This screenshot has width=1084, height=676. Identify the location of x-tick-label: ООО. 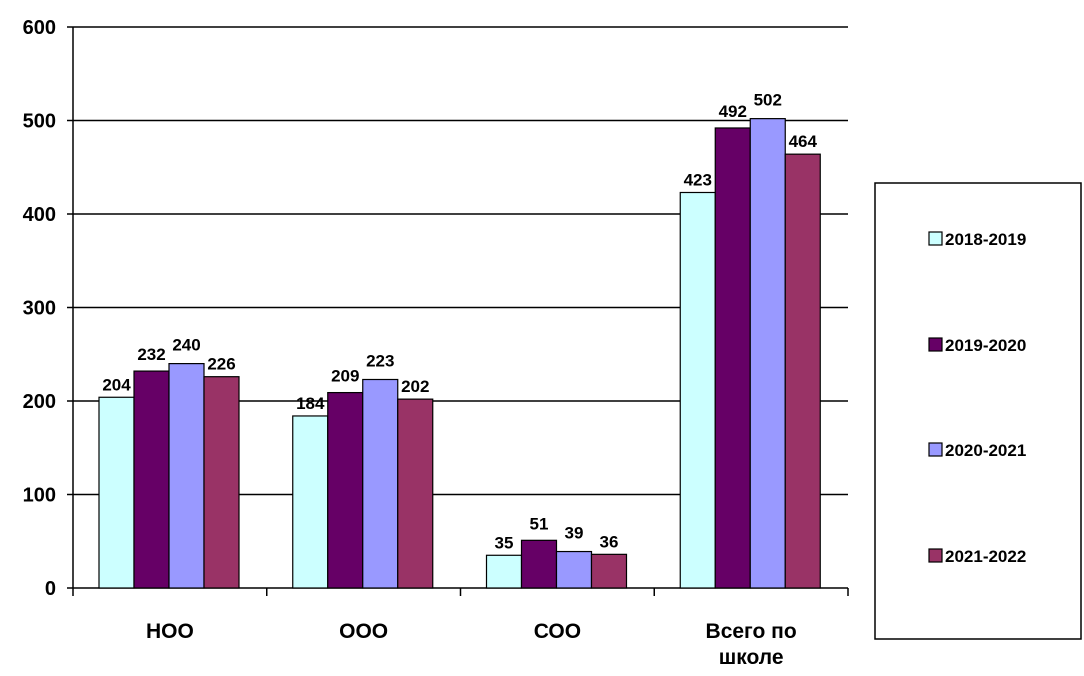
(363, 631).